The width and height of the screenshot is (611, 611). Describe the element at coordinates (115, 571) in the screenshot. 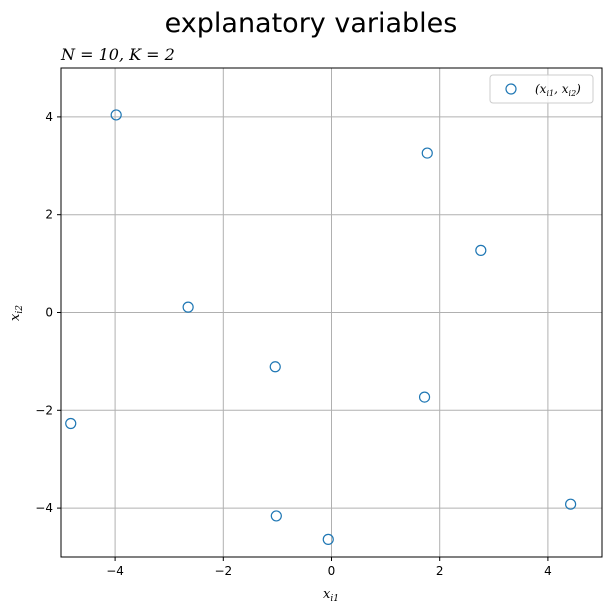

I see `x-tick-label: −4` at that location.